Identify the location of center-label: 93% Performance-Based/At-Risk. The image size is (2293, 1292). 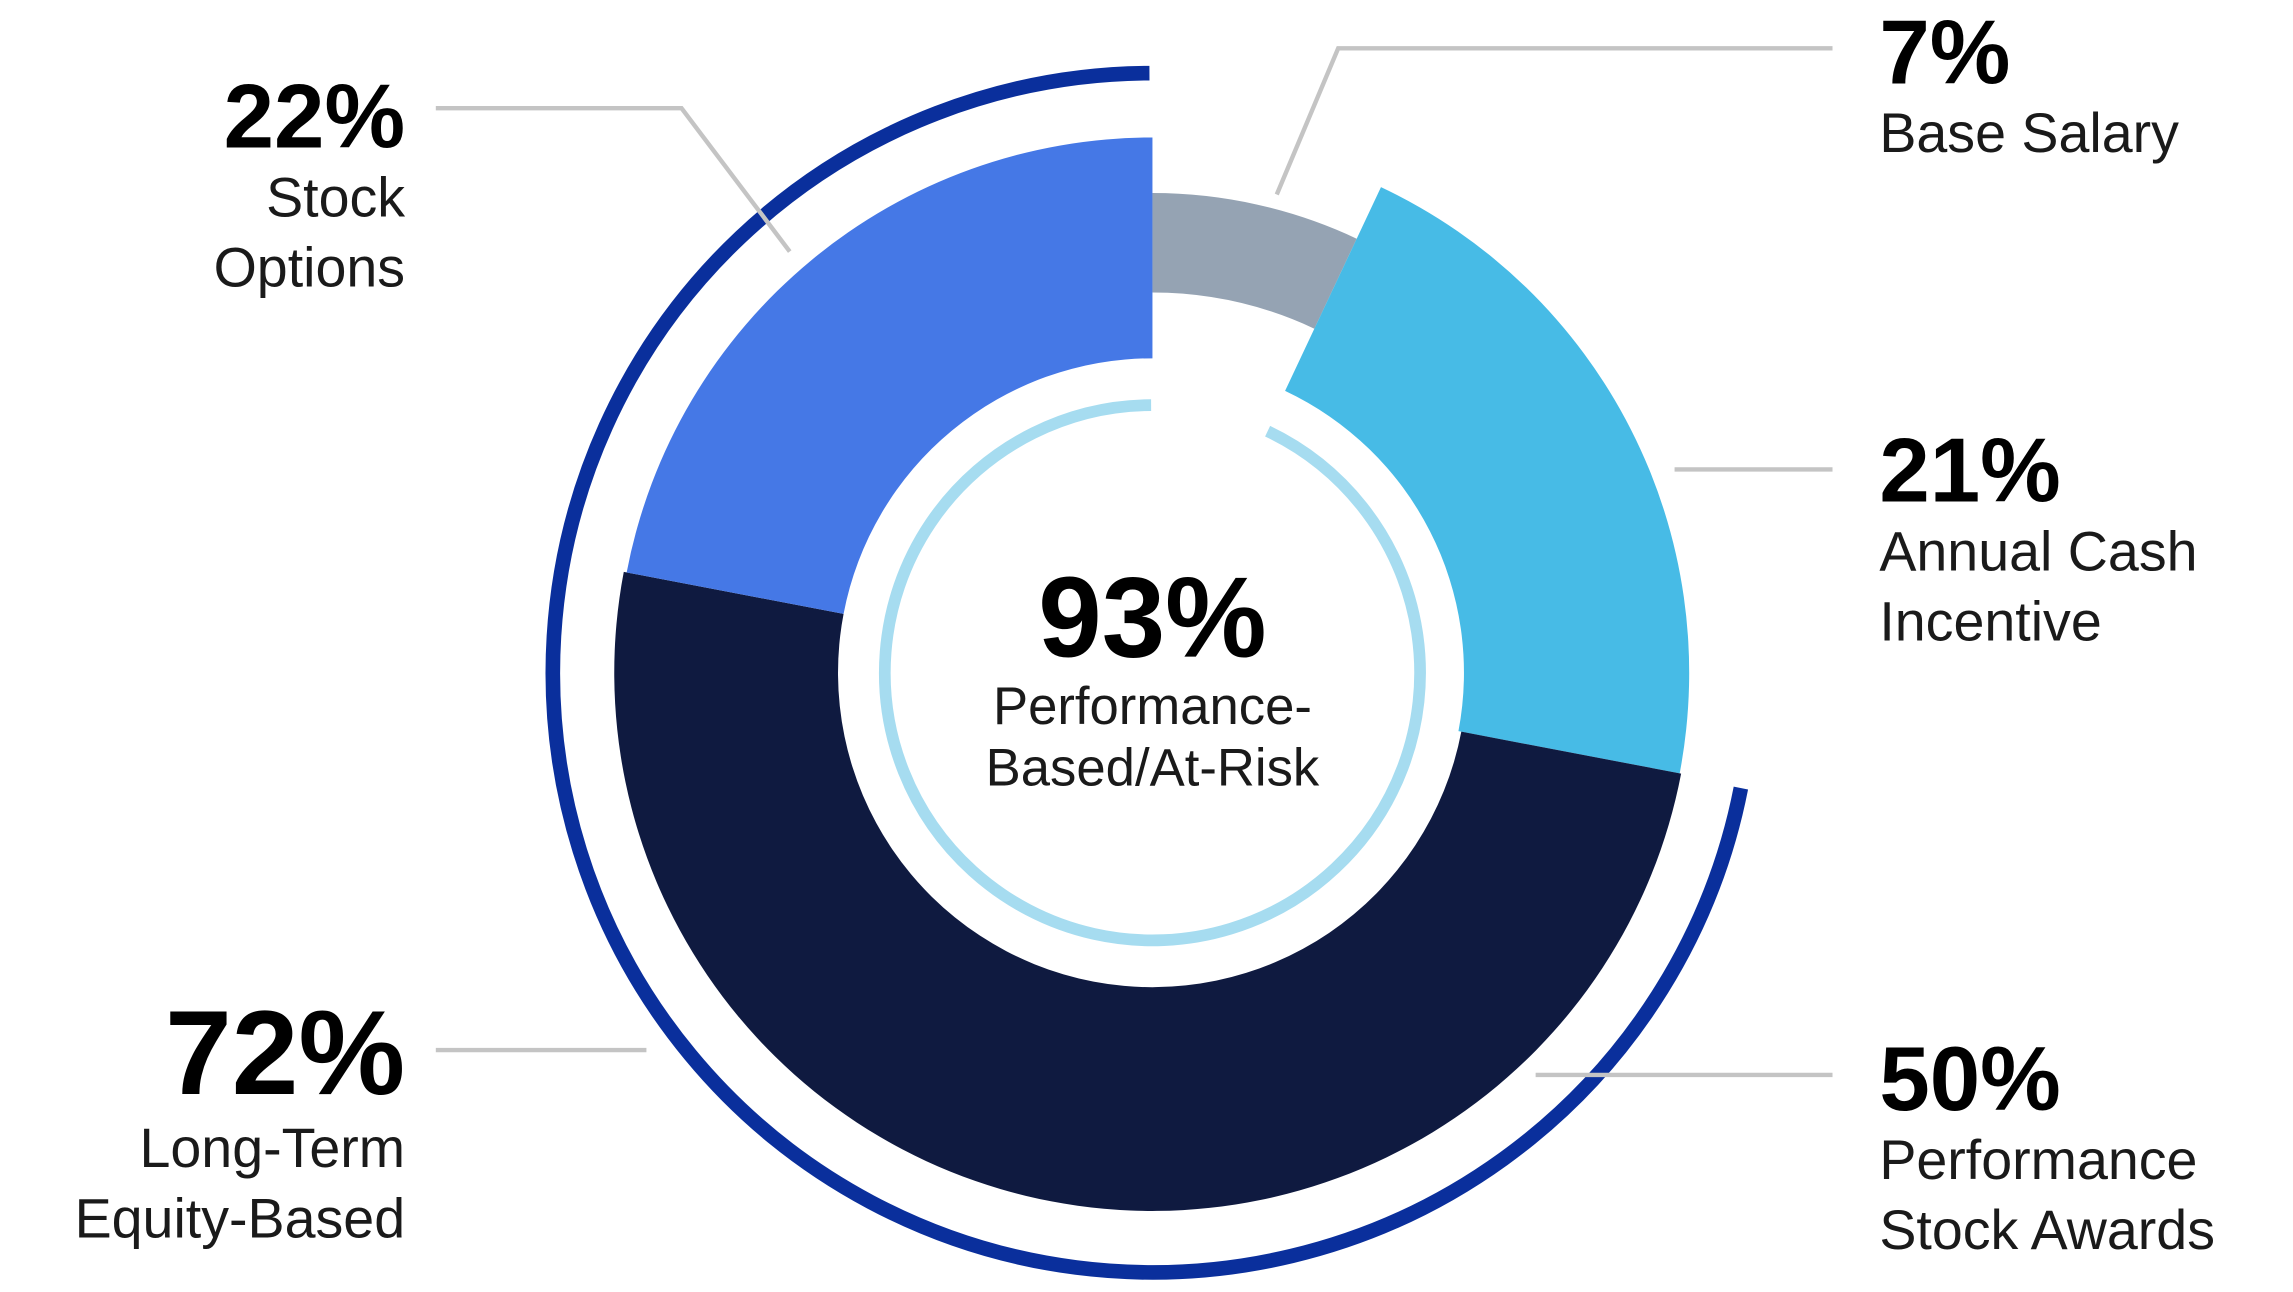
(1152, 679).